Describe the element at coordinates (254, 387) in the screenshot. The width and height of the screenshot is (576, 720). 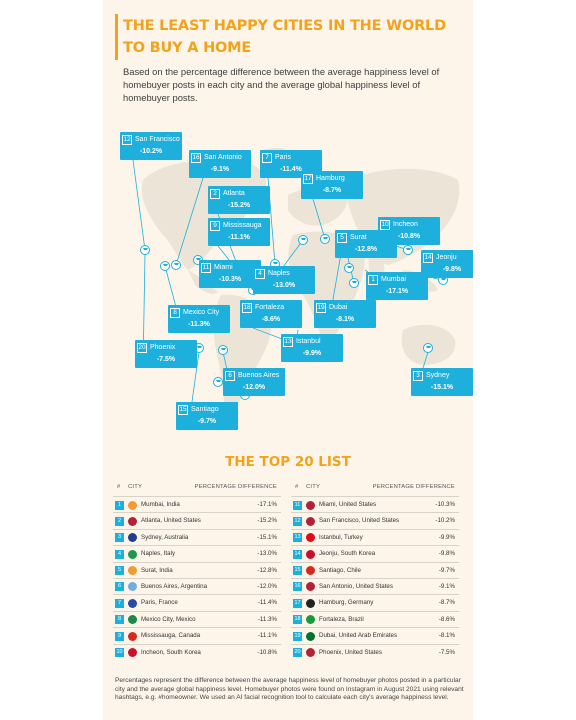
I see `city-percentage: -12.0%` at that location.